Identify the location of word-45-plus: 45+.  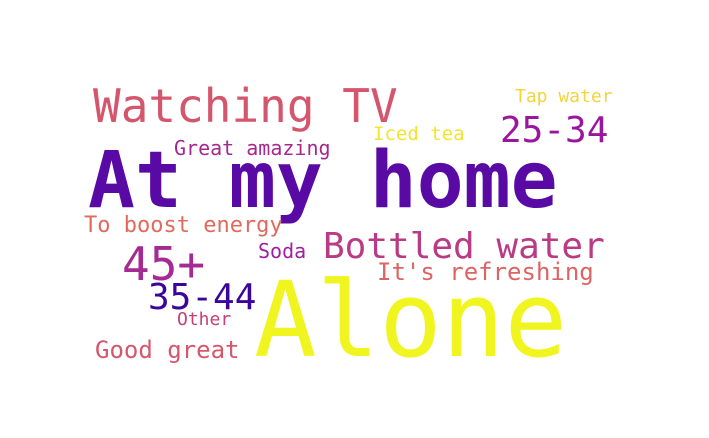
(164, 264).